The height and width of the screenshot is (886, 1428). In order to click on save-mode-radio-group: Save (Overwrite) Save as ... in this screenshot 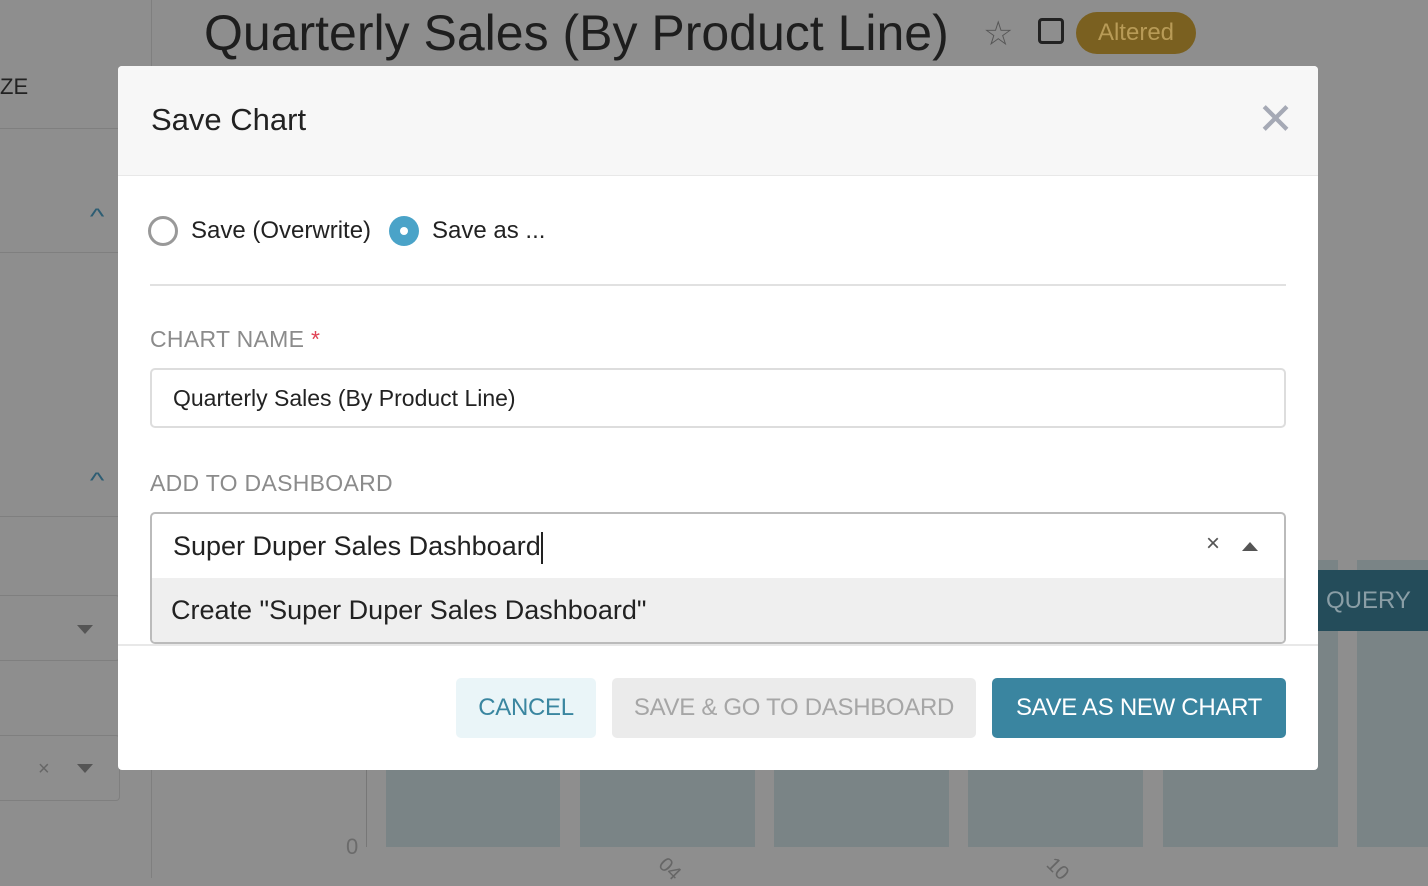, I will do `click(346, 231)`.